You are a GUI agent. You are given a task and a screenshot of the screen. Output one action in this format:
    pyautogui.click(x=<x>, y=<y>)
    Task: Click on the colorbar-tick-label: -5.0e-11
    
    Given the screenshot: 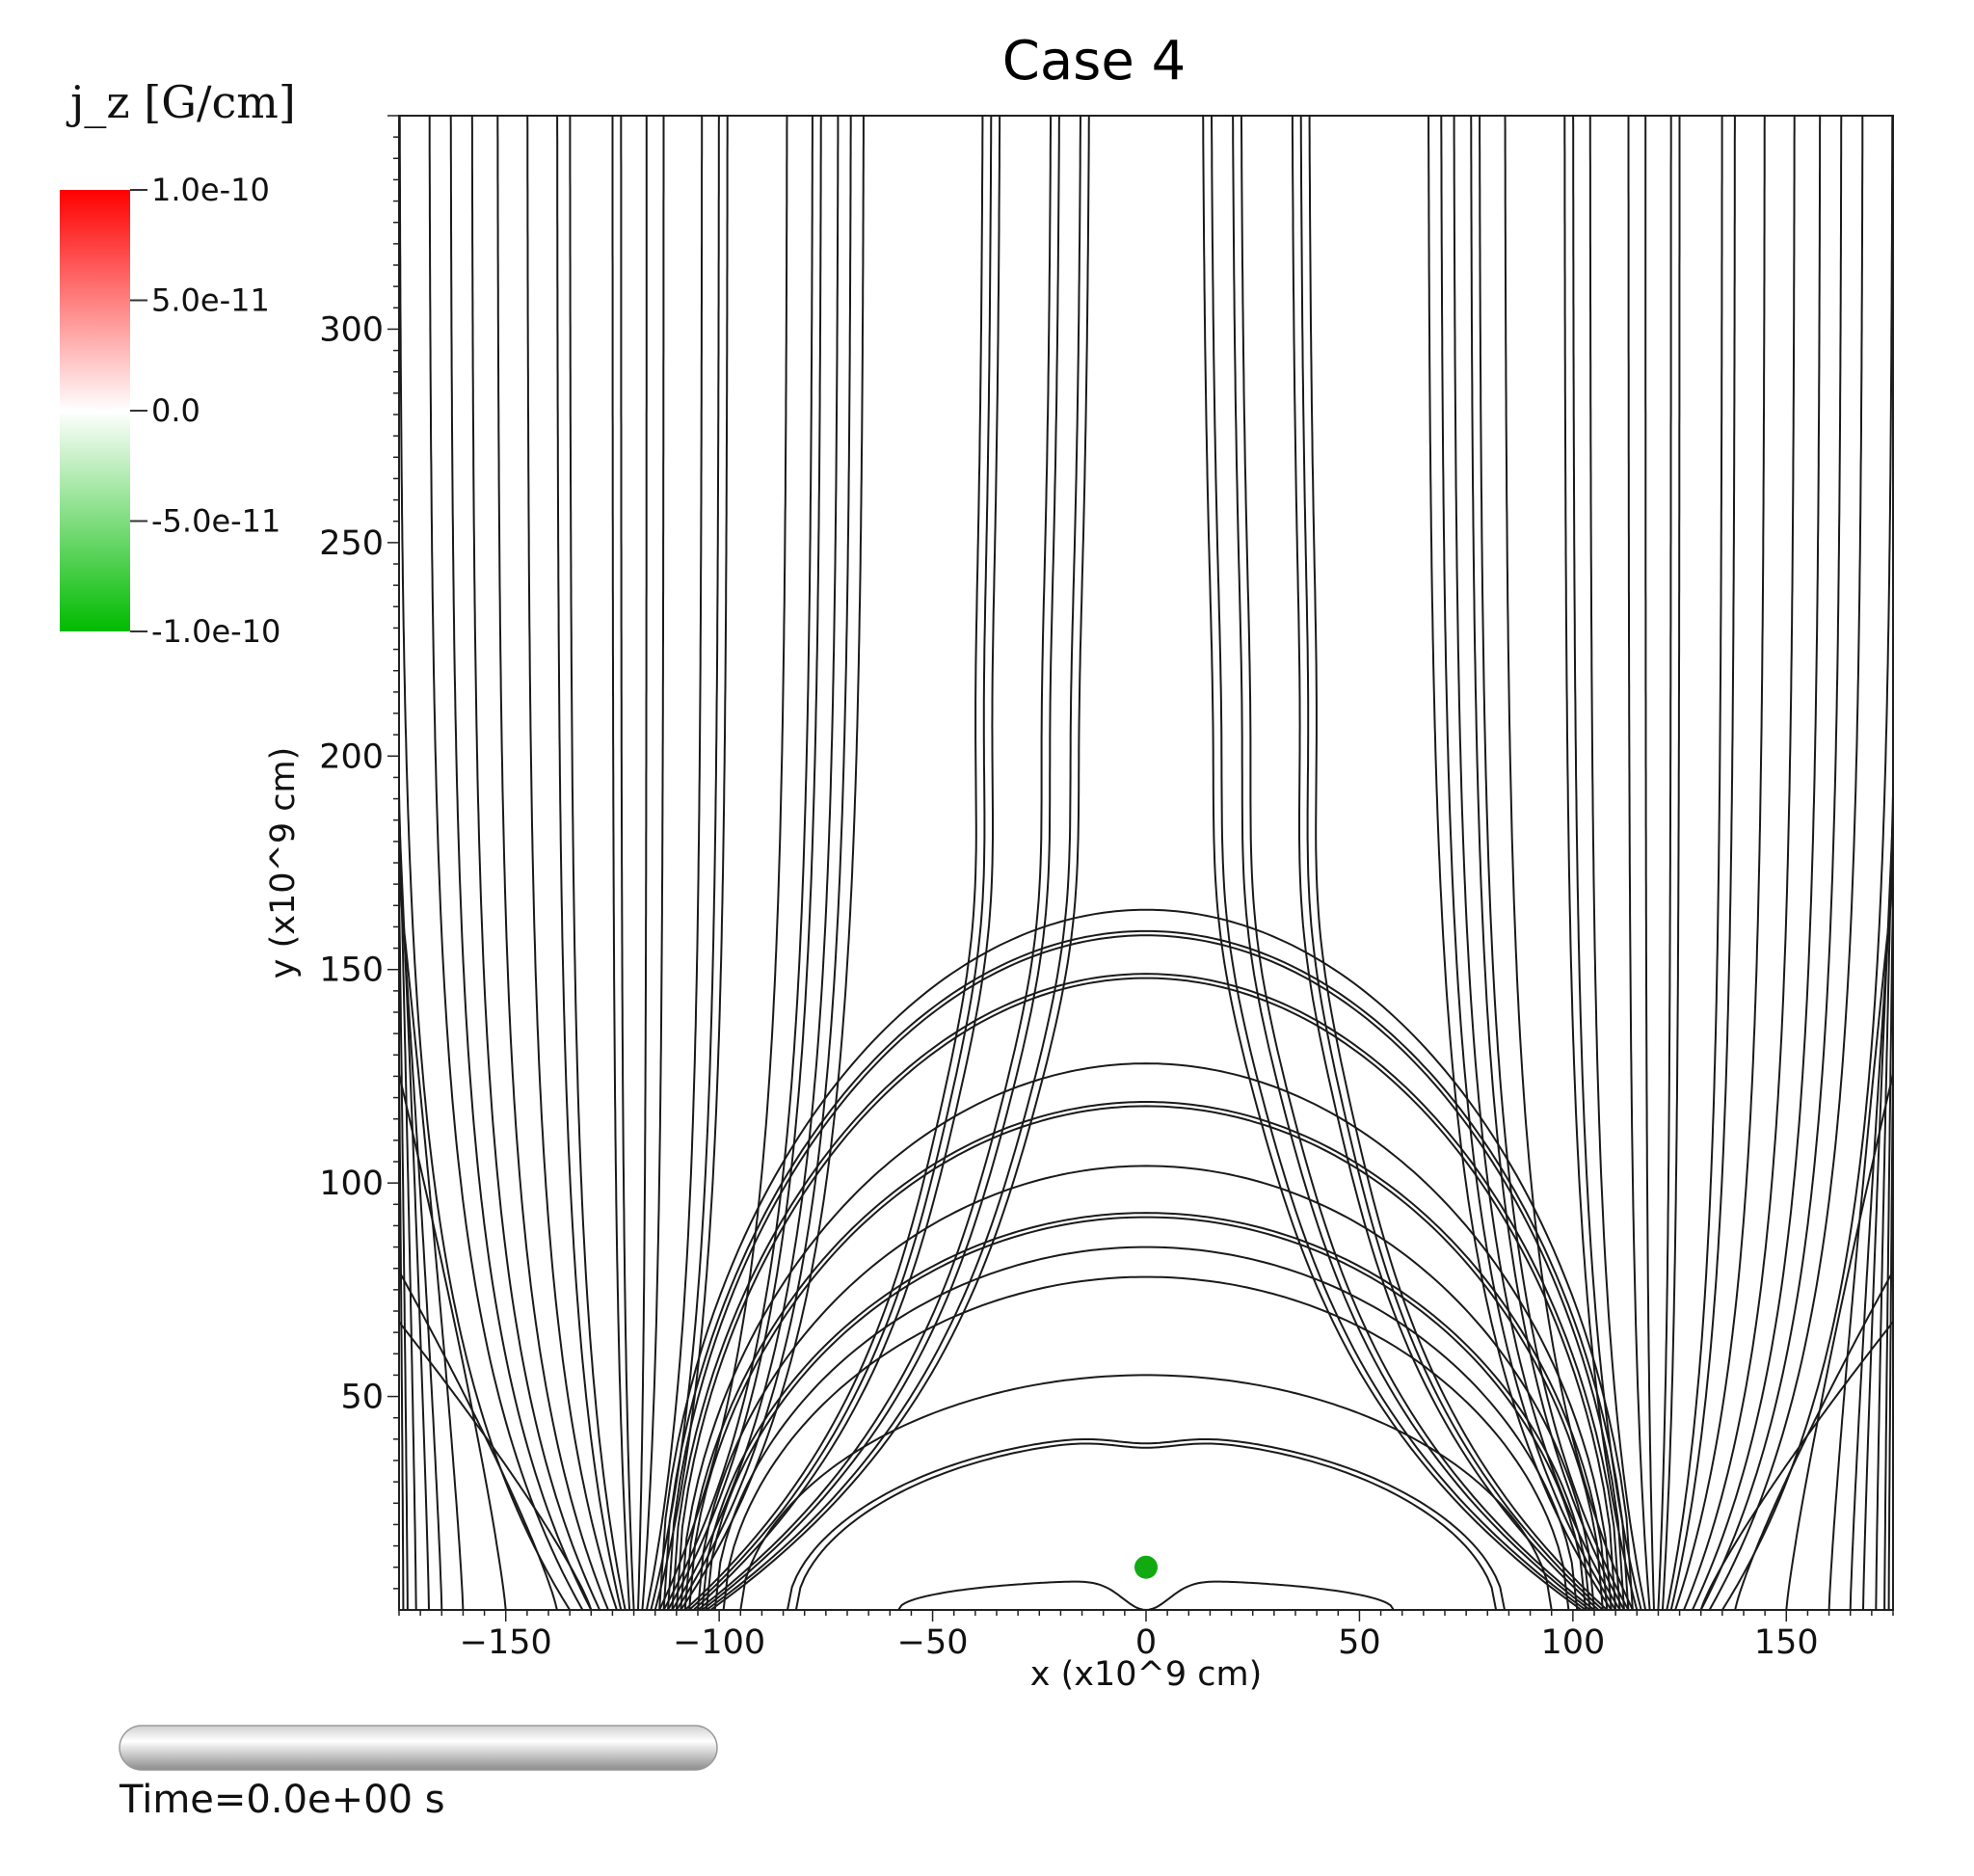 What is the action you would take?
    pyautogui.click(x=216, y=521)
    